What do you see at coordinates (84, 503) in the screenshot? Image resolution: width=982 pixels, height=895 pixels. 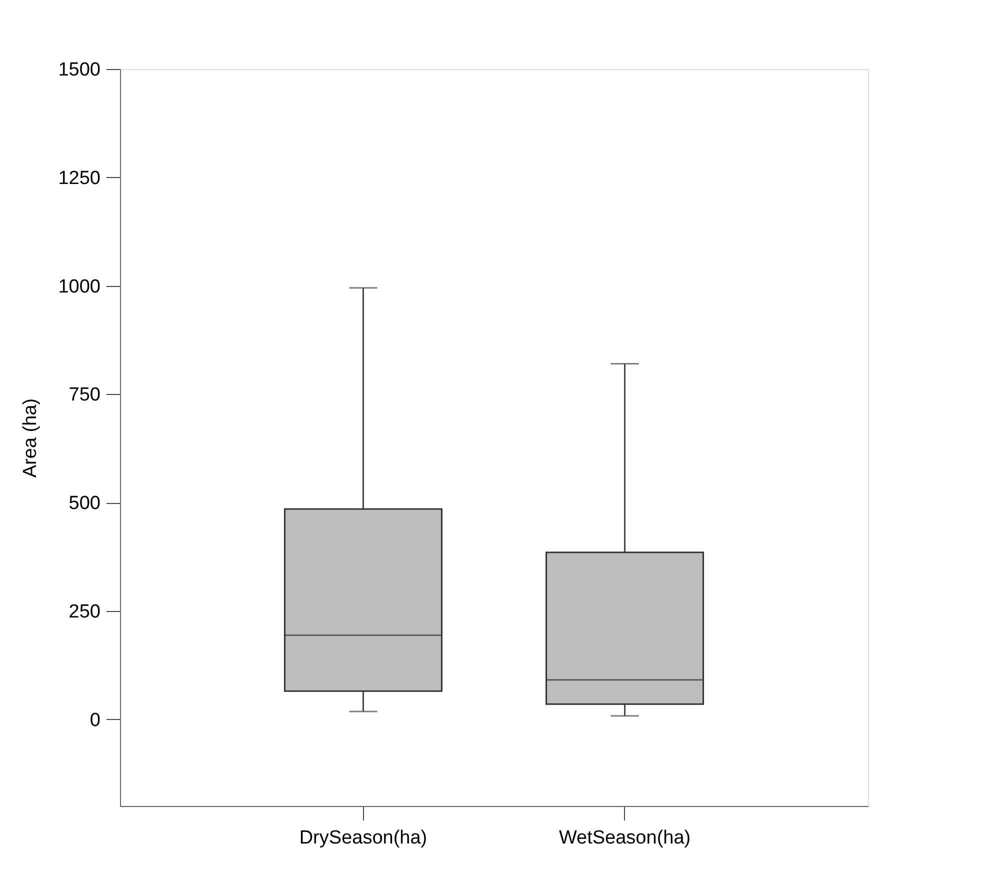 I see `y-tick-label: 500` at bounding box center [84, 503].